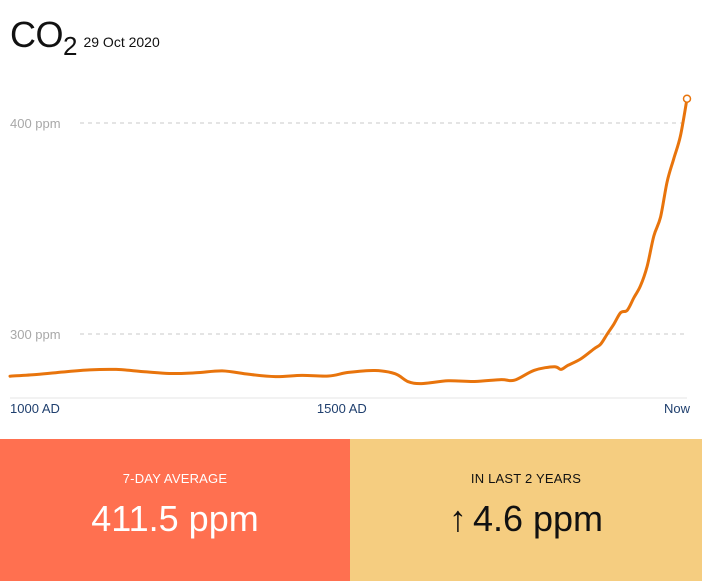  What do you see at coordinates (457, 518) in the screenshot?
I see `up-arrow-icon: ↑` at bounding box center [457, 518].